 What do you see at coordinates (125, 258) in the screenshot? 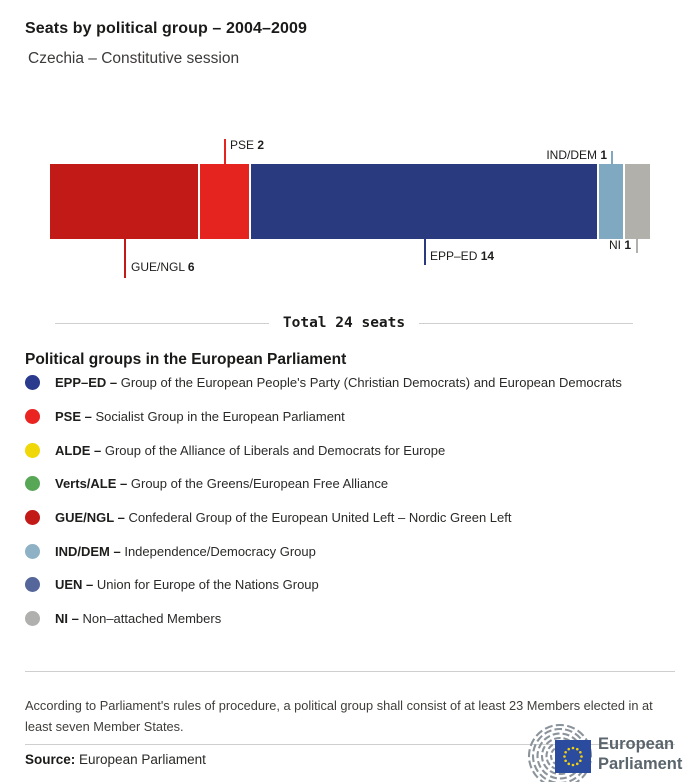
I see `callout-tick-gue-ngl` at bounding box center [125, 258].